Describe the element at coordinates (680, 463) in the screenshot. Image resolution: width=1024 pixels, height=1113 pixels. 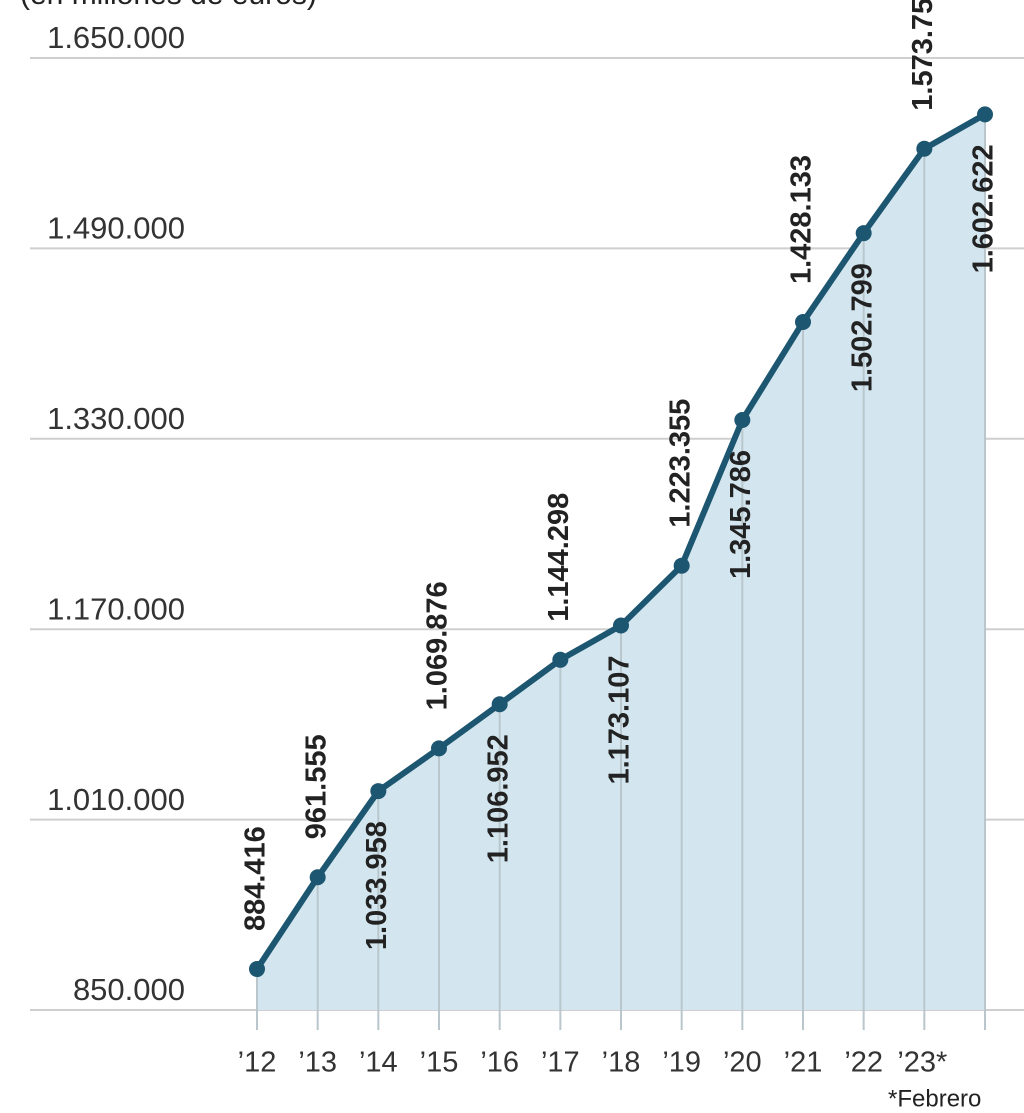
I see `value-label: 1.223.355` at that location.